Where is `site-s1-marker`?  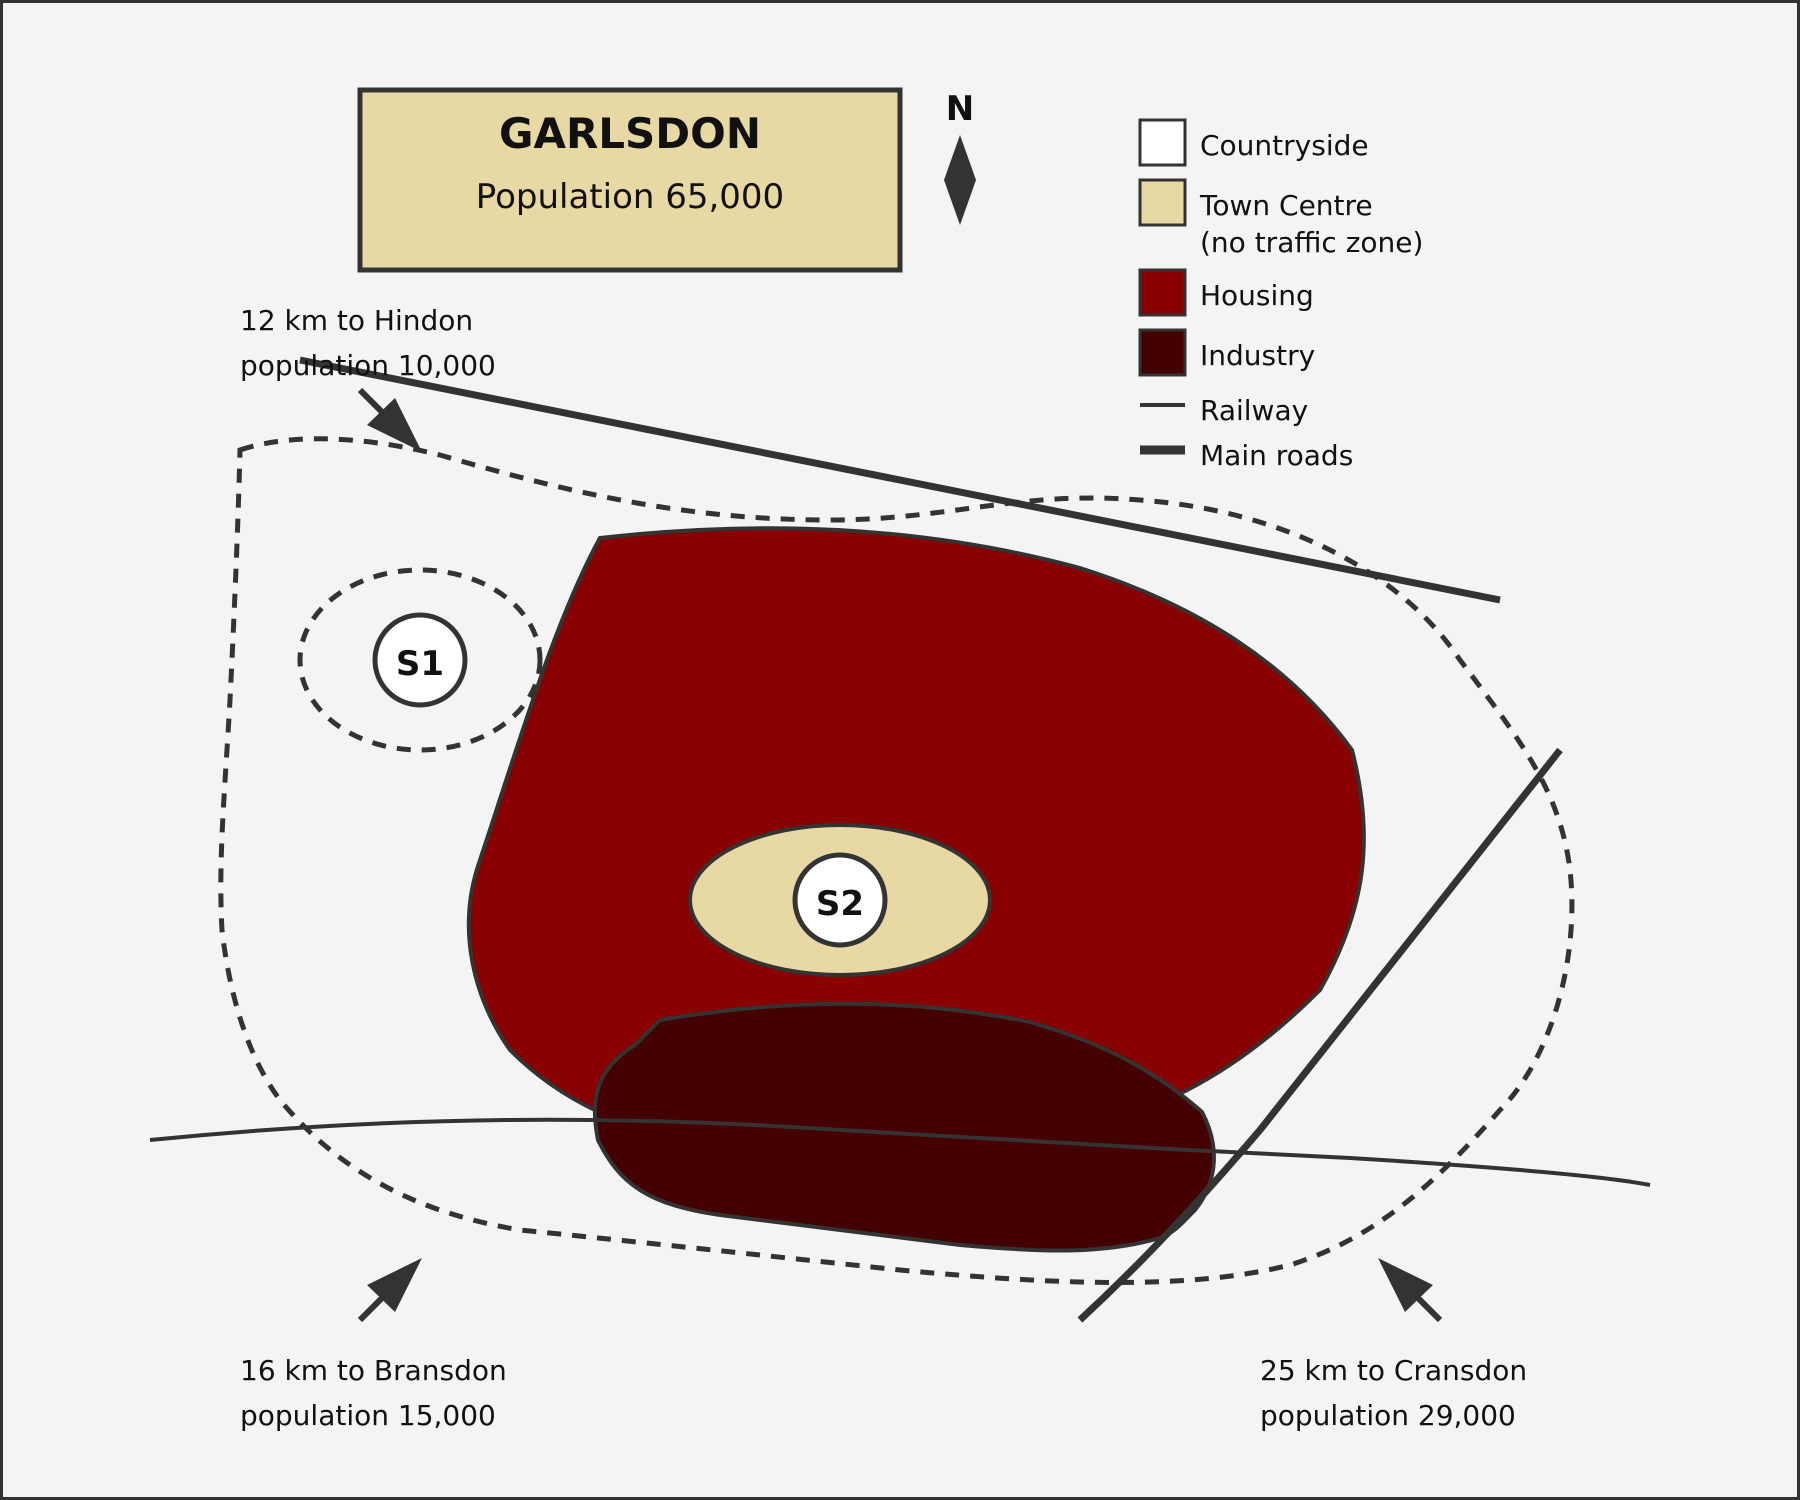 site-s1-marker is located at coordinates (420, 660).